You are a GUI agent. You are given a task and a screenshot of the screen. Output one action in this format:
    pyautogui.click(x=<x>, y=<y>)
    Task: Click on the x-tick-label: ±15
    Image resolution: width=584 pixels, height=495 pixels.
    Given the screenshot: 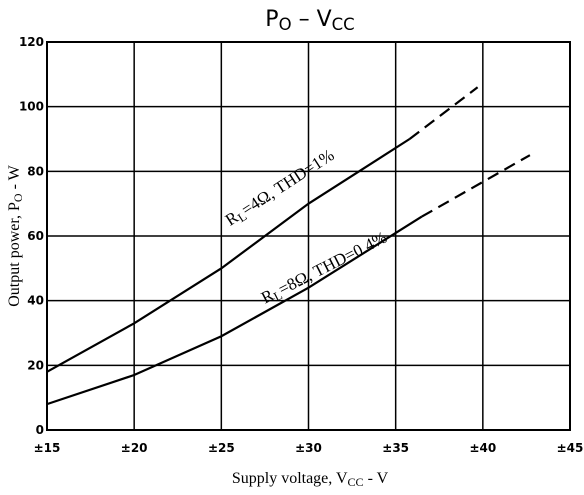 What is the action you would take?
    pyautogui.click(x=47, y=448)
    